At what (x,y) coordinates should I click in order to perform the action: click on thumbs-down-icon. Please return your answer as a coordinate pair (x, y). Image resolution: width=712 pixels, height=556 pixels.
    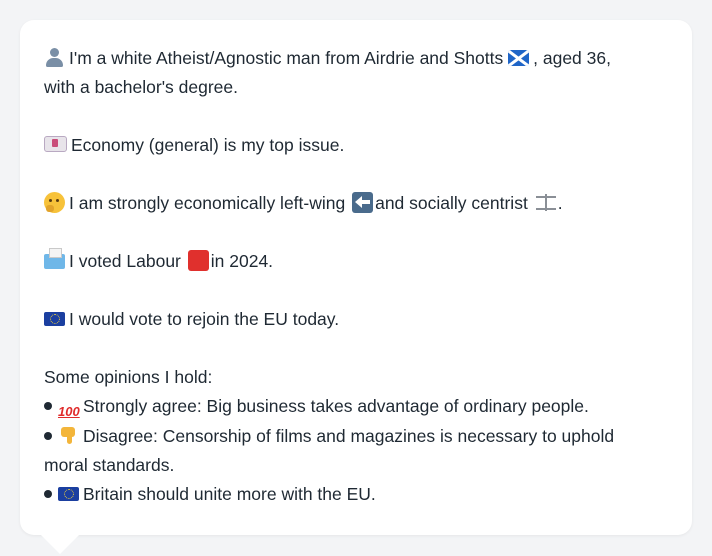
    Looking at the image, I should click on (68, 435).